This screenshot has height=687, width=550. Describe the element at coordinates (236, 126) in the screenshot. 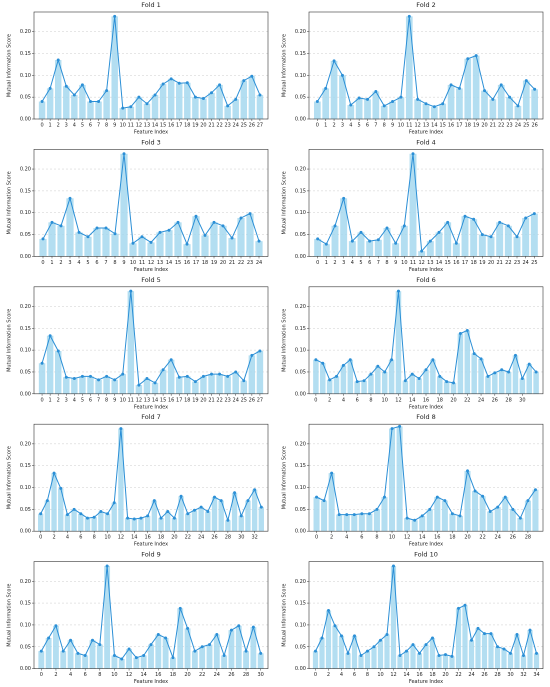

I see `x-tick-label: 24` at that location.